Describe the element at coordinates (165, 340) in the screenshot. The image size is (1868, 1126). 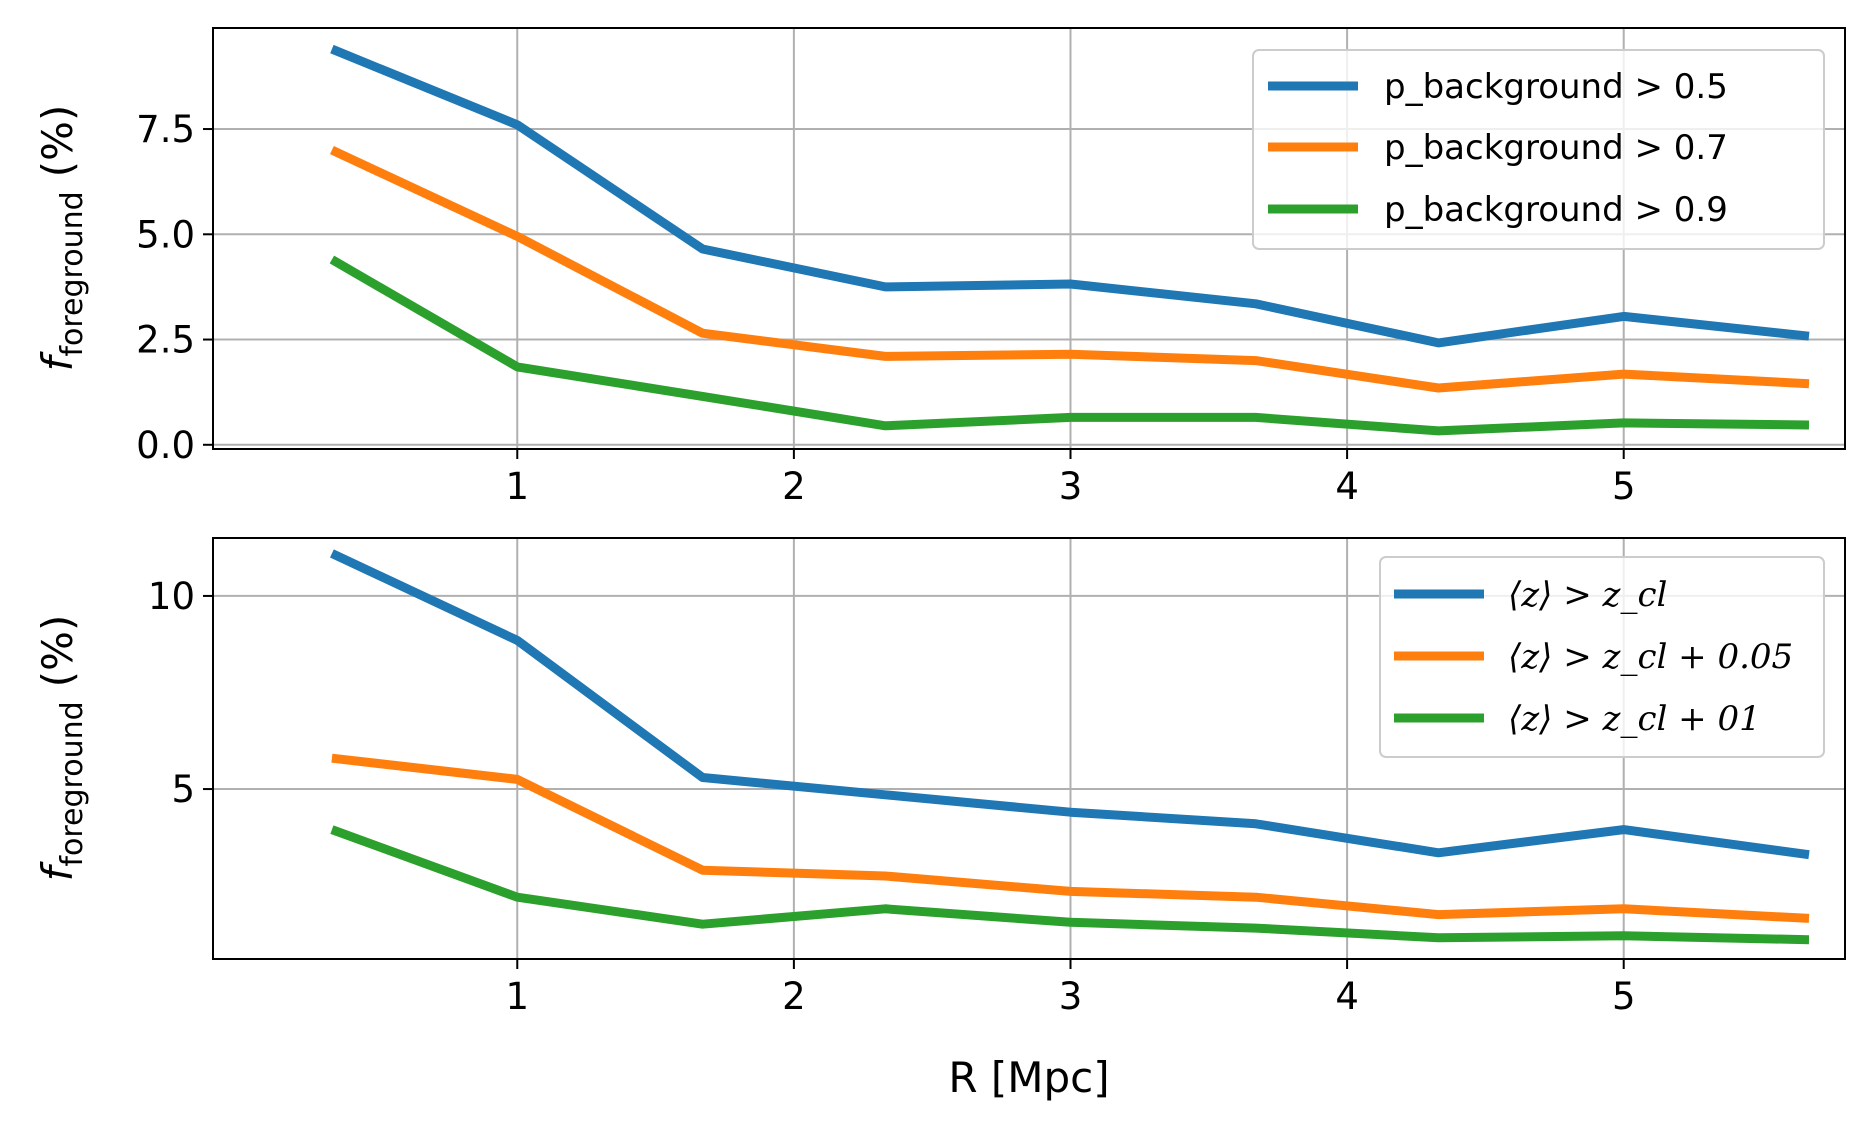
I see `top-y-tick-label: 2.5` at that location.